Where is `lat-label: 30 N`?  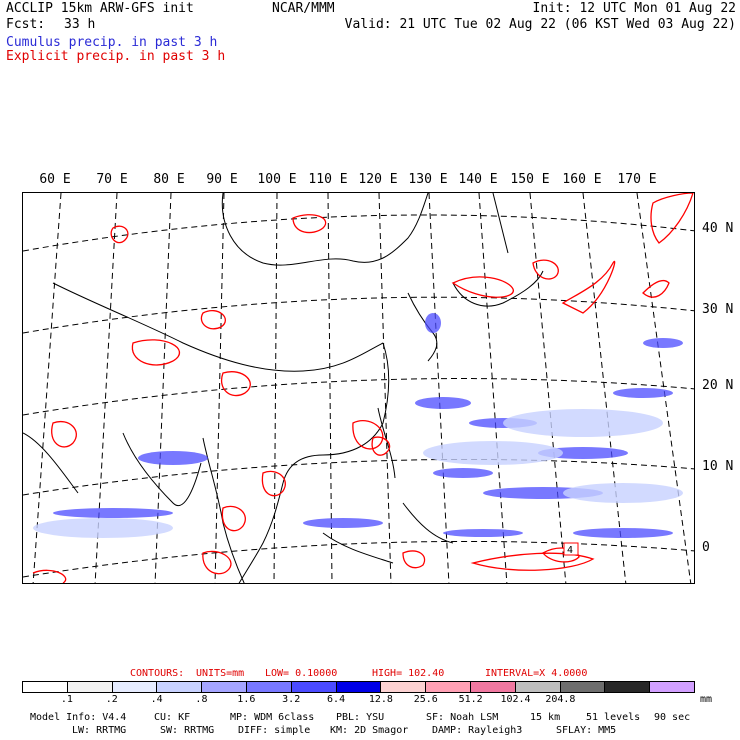
lat-label: 30 N is located at coordinates (718, 309).